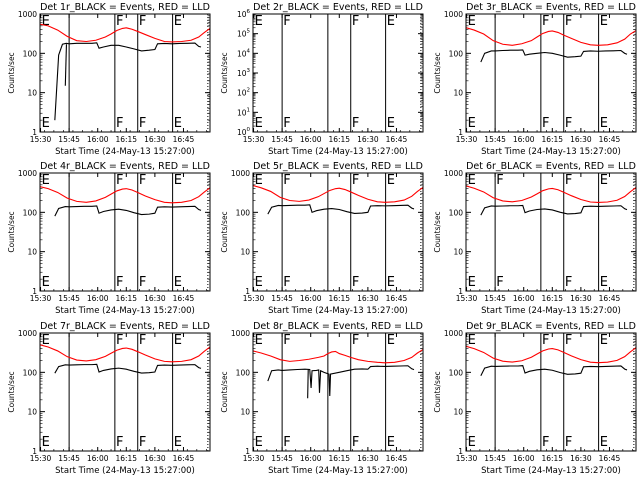  Describe the element at coordinates (244, 53) in the screenshot. I see `y-tick-label: 10⁴` at that location.